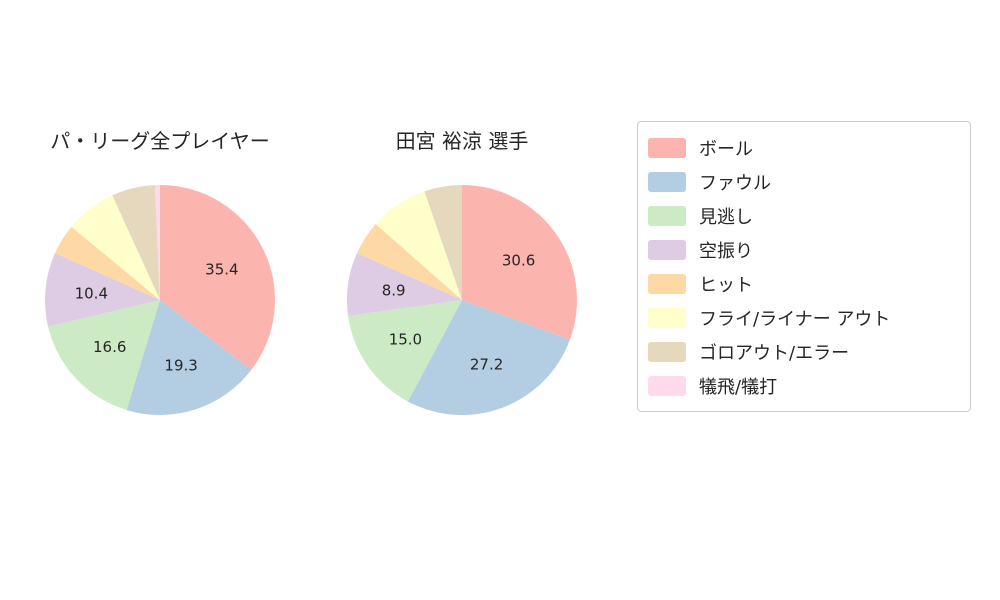 The height and width of the screenshot is (600, 1000). Describe the element at coordinates (667, 283) in the screenshot. I see `legend-swatch-hit` at that location.